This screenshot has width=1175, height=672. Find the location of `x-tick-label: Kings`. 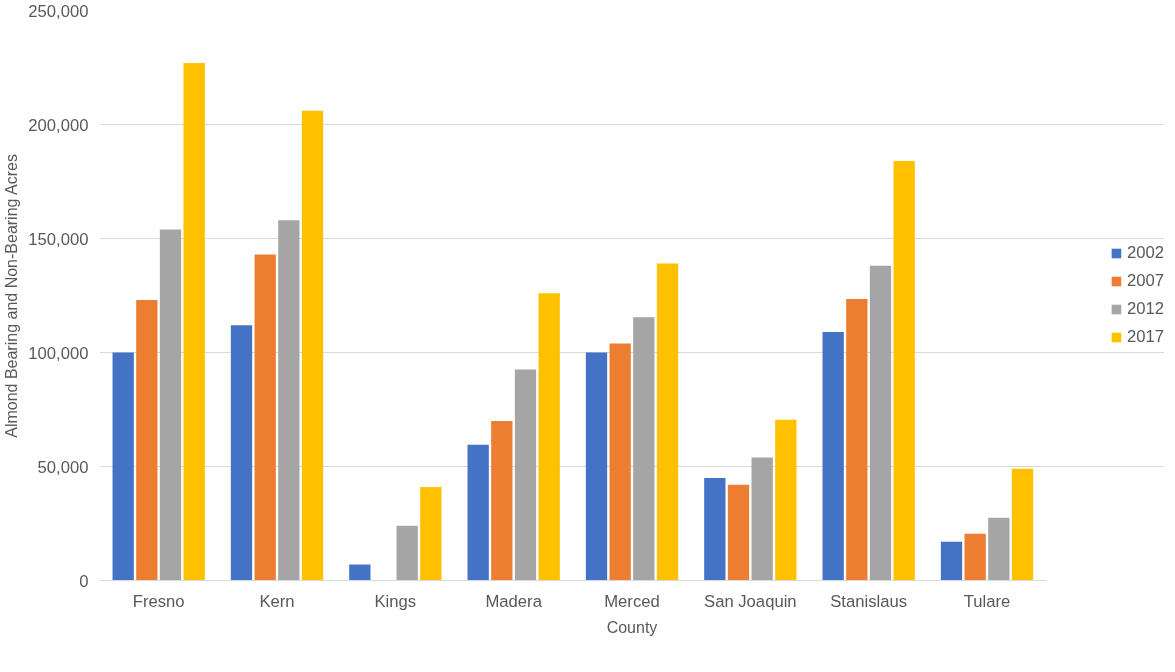

x-tick-label: Kings is located at coordinates (395, 601).